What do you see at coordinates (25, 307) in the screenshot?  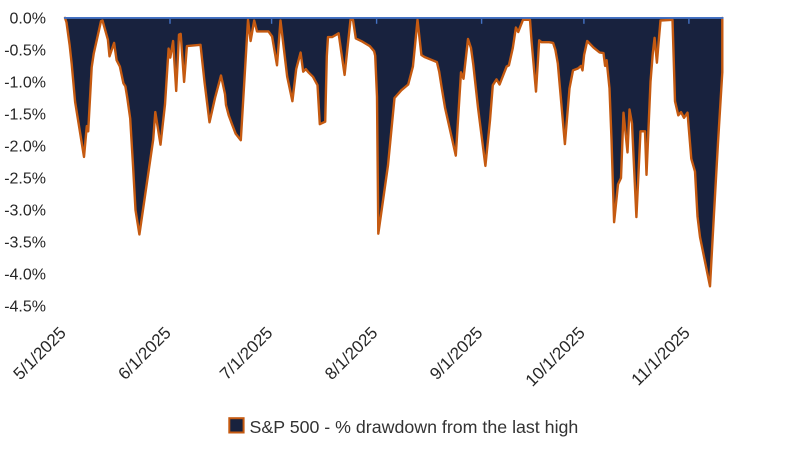 I see `svg-text: -4.5%` at bounding box center [25, 307].